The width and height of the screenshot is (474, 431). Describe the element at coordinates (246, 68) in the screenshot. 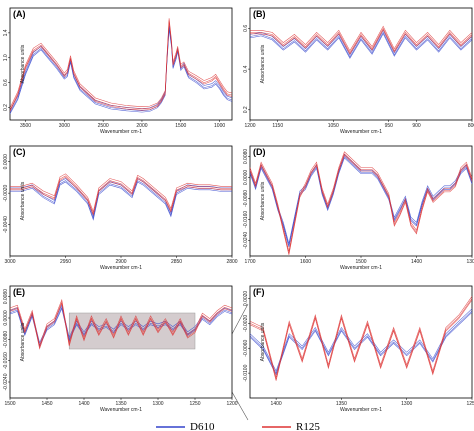

I see `panel-b-y-tick-label: 0.4` at that location.